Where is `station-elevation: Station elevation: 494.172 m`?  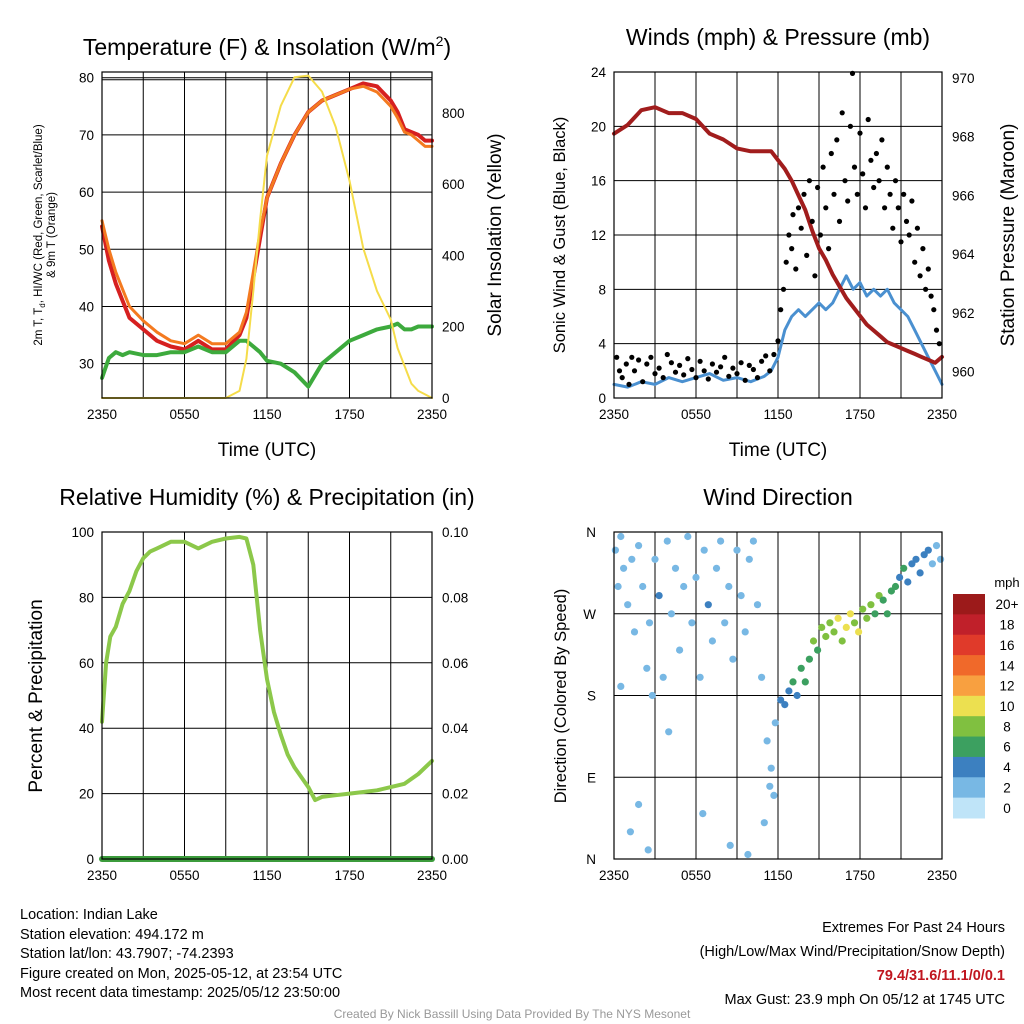 station-elevation: Station elevation: 494.172 m is located at coordinates (112, 934).